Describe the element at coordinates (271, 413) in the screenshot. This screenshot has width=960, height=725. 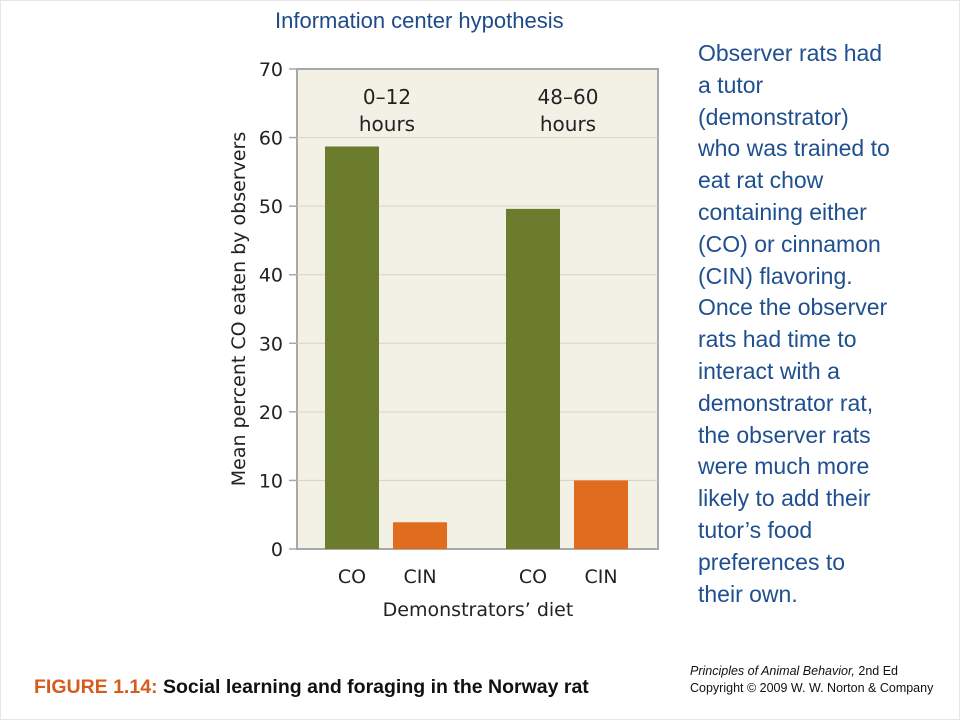
I see `y-tick-label: 20` at that location.